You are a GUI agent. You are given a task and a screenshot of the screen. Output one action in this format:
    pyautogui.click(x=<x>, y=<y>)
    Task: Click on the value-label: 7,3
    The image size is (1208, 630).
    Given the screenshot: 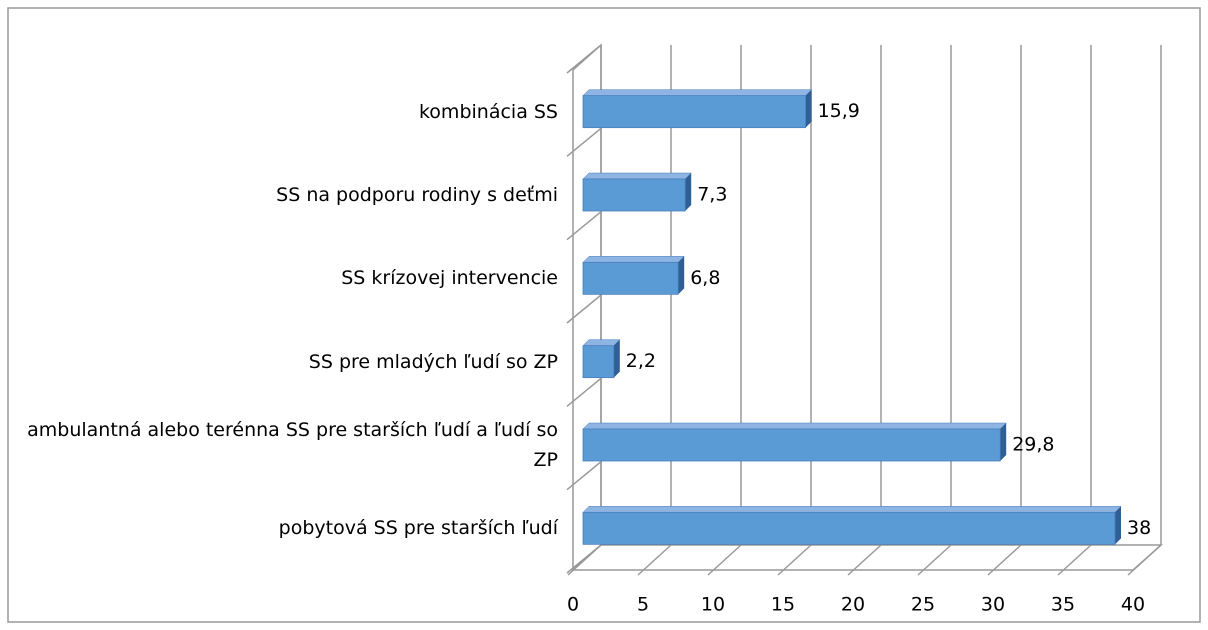 What is the action you would take?
    pyautogui.click(x=712, y=195)
    